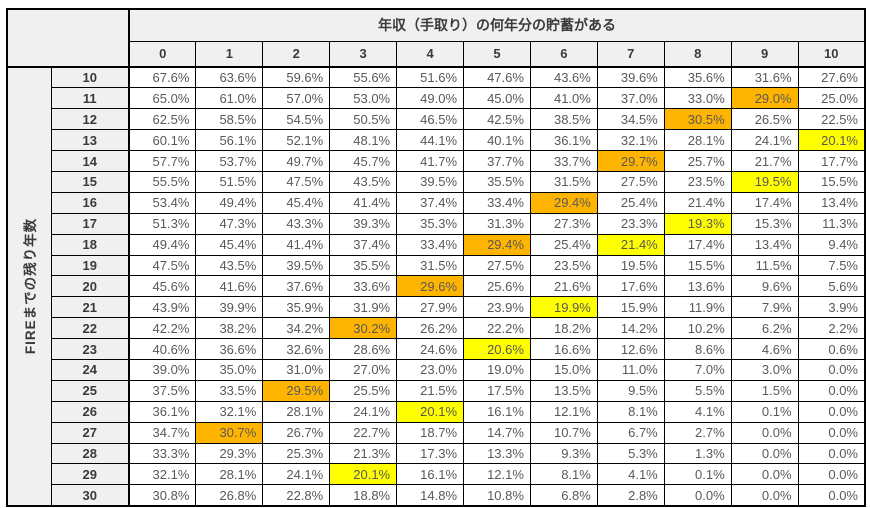 The image size is (870, 508). What do you see at coordinates (430, 349) in the screenshot?
I see `cell-r23-c4: 24.6%` at bounding box center [430, 349].